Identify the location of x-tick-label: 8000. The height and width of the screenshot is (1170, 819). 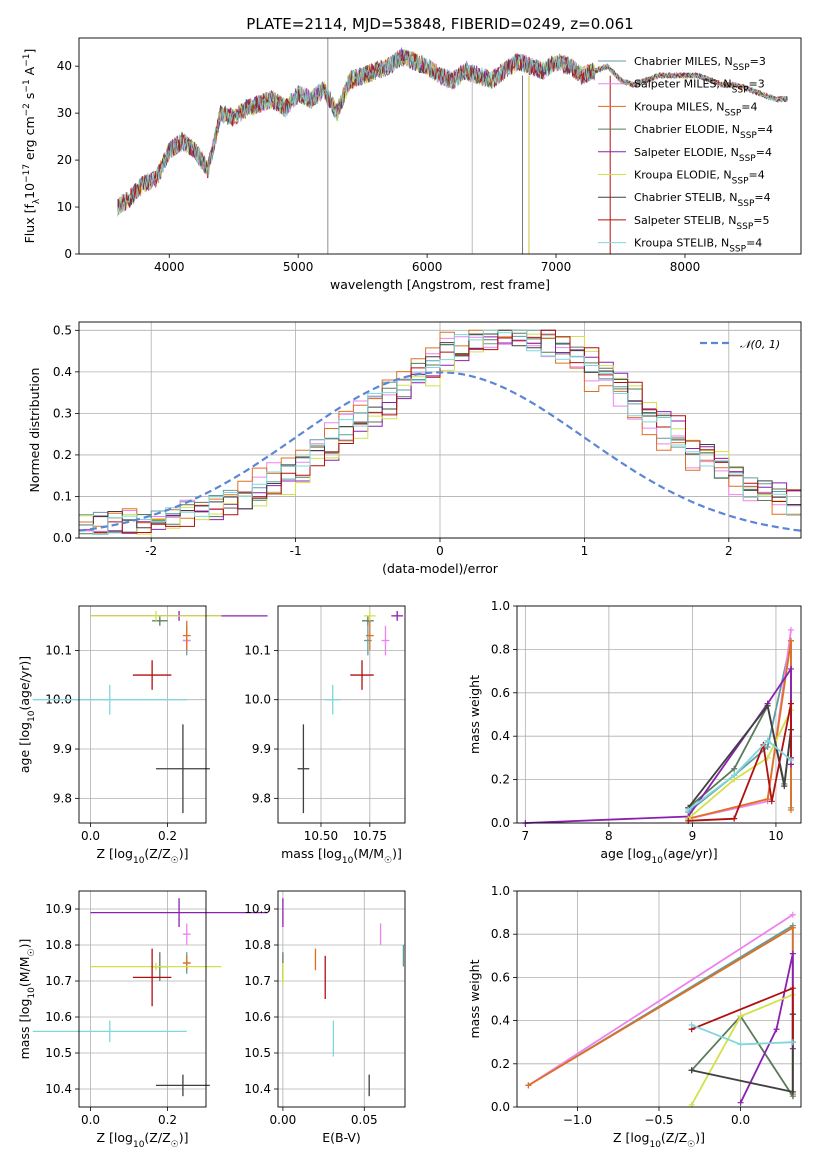
(685, 267).